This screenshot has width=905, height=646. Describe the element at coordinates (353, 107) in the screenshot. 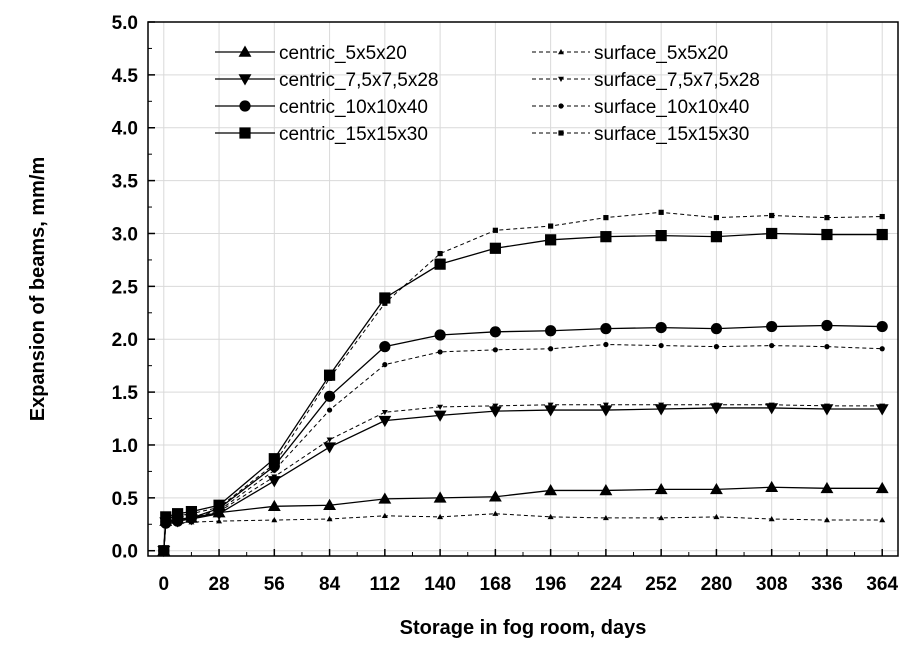

I see `legend-label: centric_10x10x40` at that location.